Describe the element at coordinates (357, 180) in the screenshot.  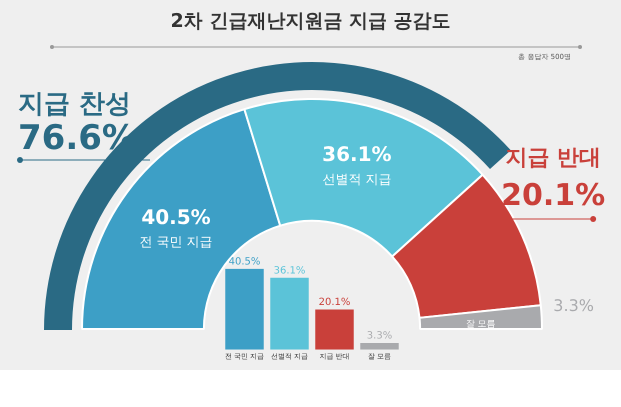
I see `slice-label: 선별적 지급` at that location.